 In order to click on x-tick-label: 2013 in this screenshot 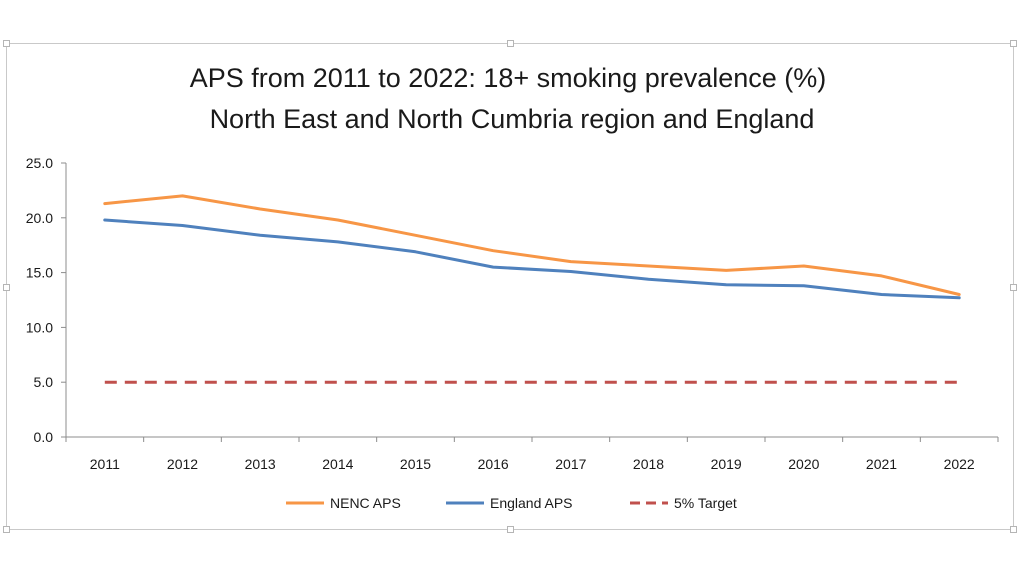, I will do `click(260, 464)`.